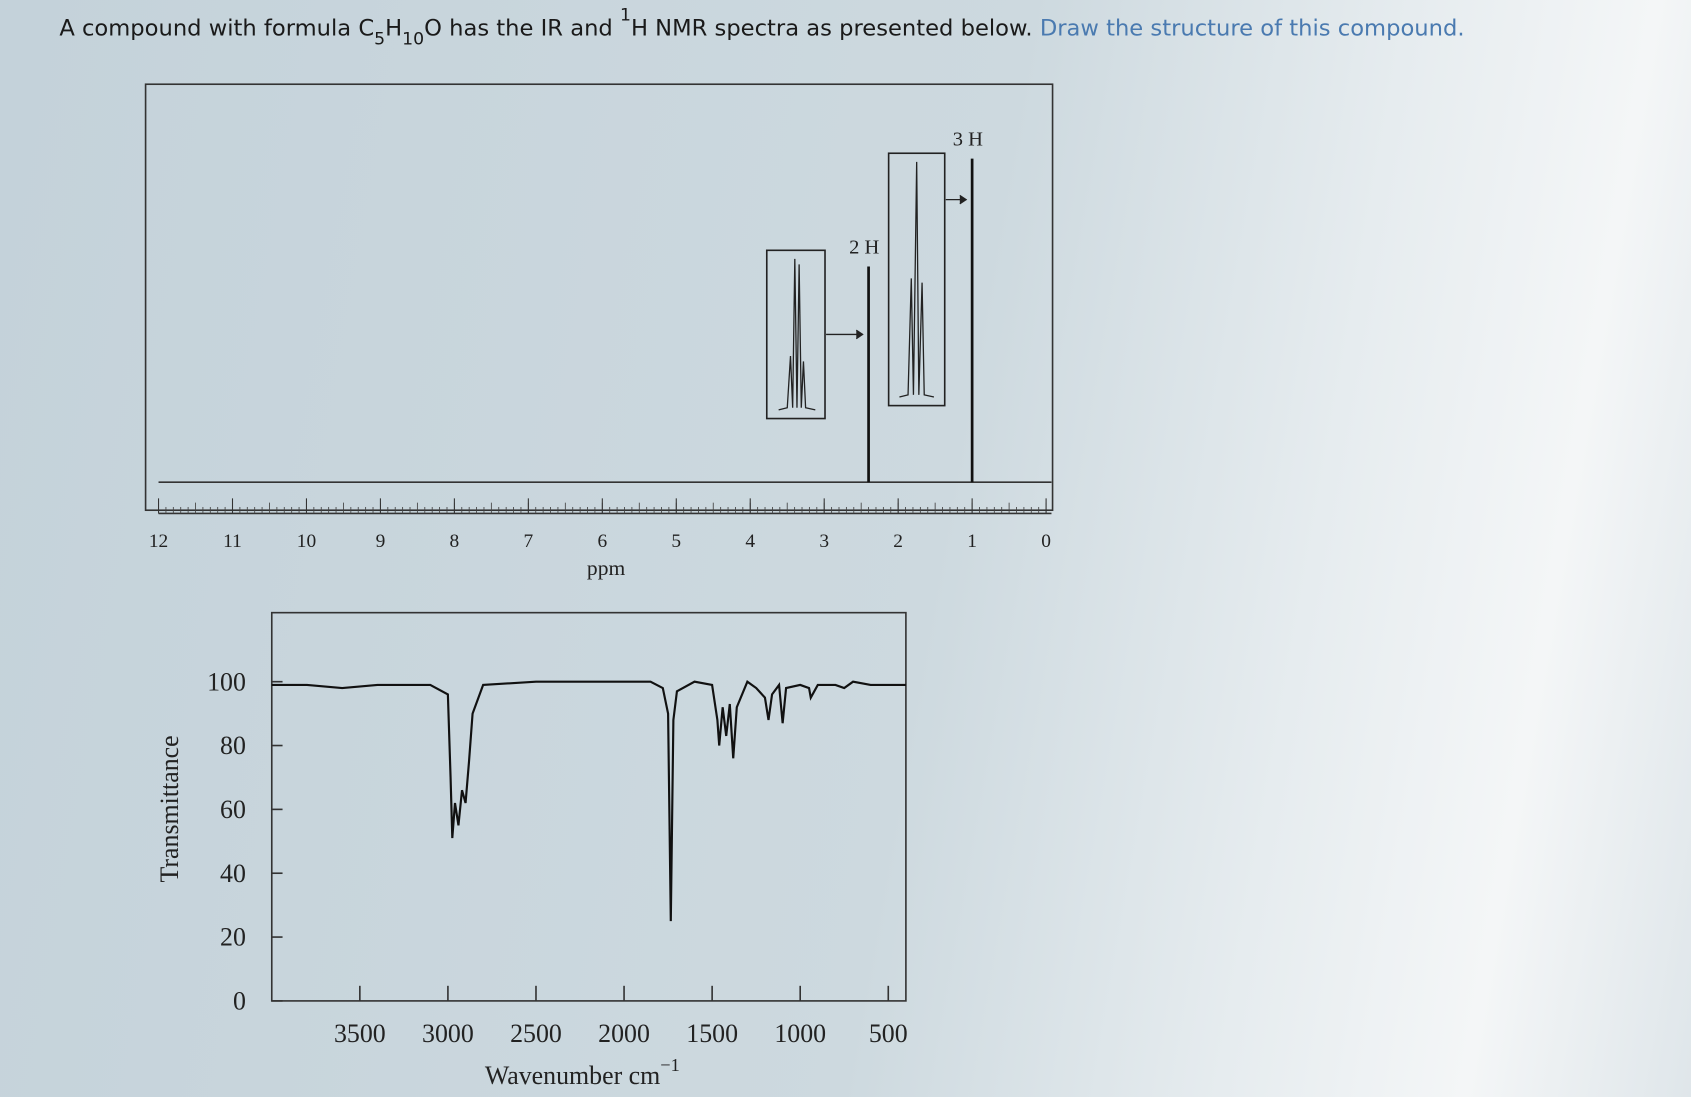 This screenshot has height=1097, width=1691. Describe the element at coordinates (750, 541) in the screenshot. I see `x-tick-label: 4` at that location.